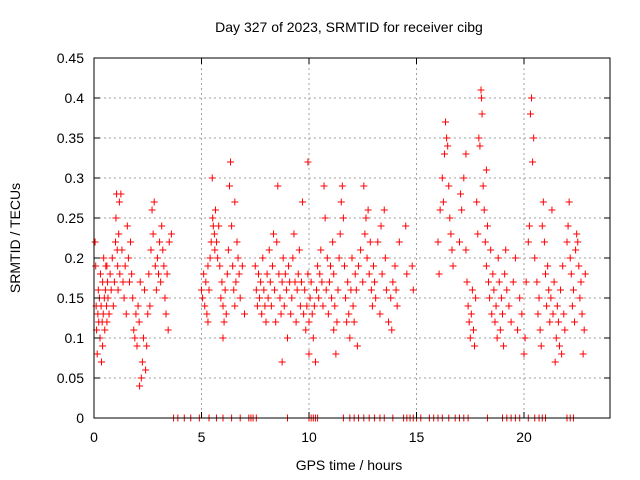 The width and height of the screenshot is (640, 480). I want to click on y-tick-label: 0, so click(80, 418).